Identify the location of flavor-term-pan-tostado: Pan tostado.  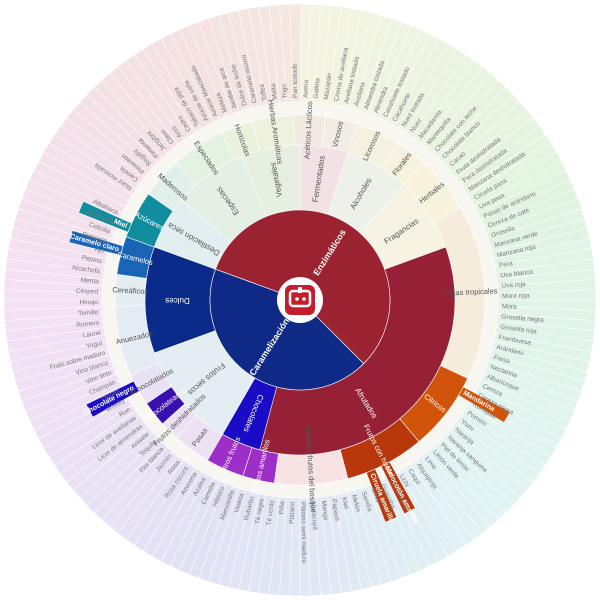
(296, 80).